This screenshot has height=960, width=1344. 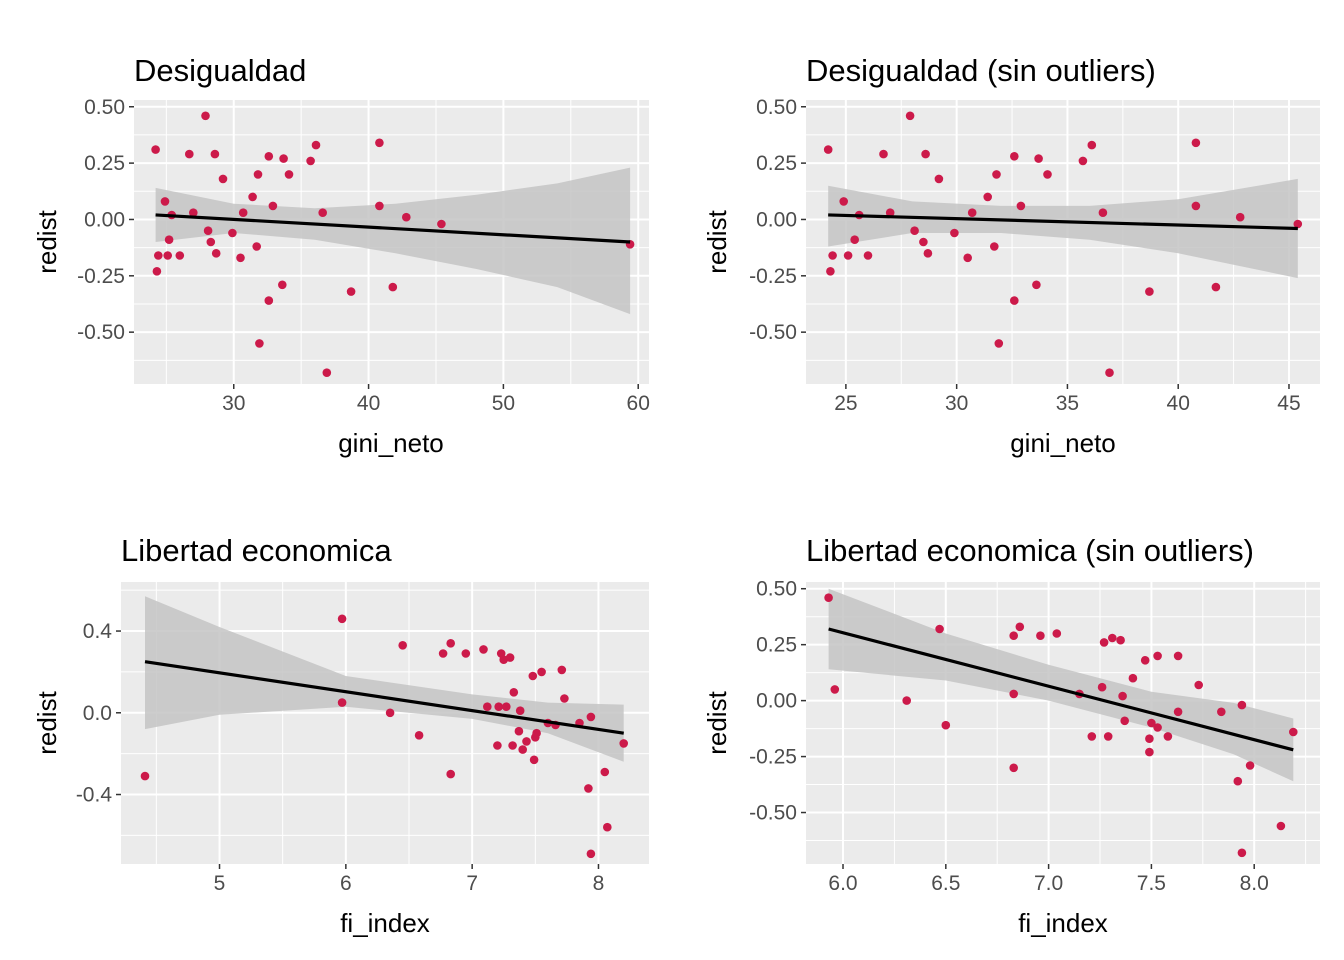 I want to click on y-tick-label: 0.4, so click(x=98, y=631).